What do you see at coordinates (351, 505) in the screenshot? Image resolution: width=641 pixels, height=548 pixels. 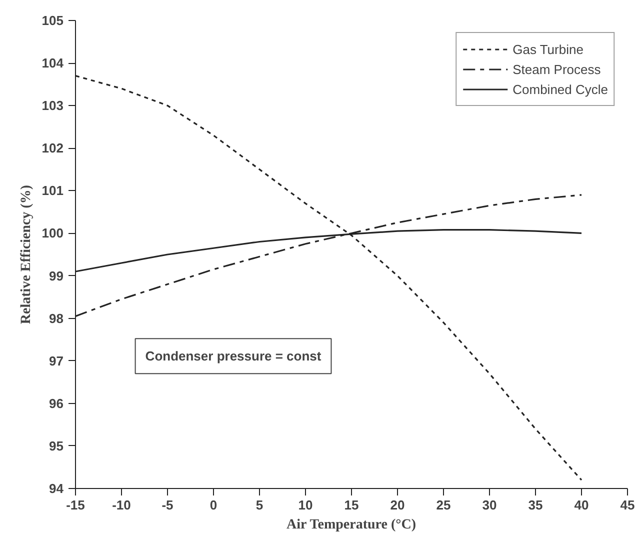 I see `x-tick-label: 15` at bounding box center [351, 505].